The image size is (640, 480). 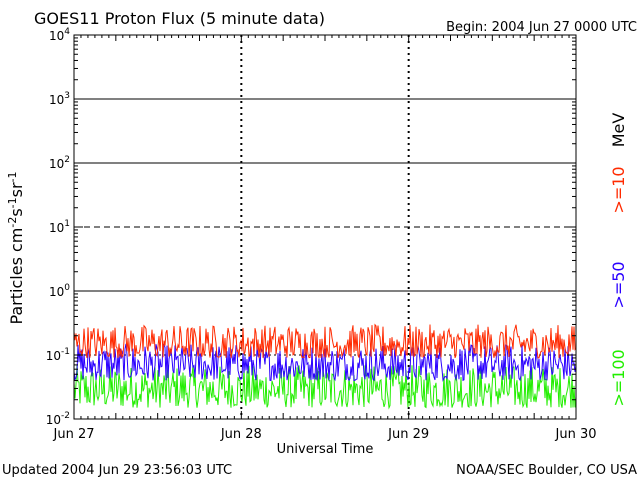 I want to click on x-tick-label: Jun 27, so click(x=74, y=434).